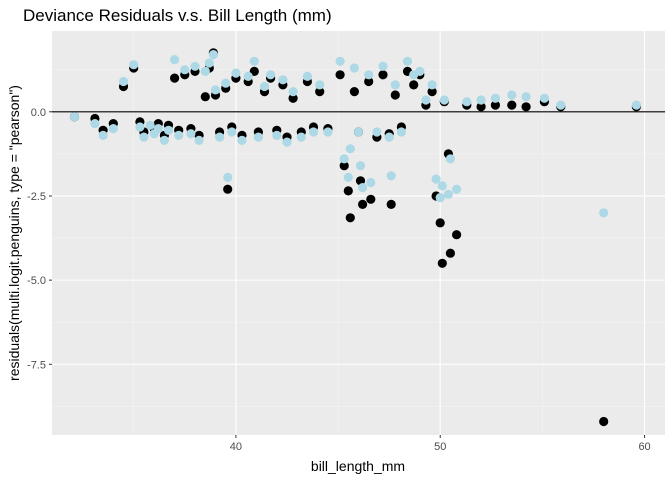 The image size is (672, 480). Describe the element at coordinates (440, 444) in the screenshot. I see `x-axis-ticks: 40 50 60` at that location.